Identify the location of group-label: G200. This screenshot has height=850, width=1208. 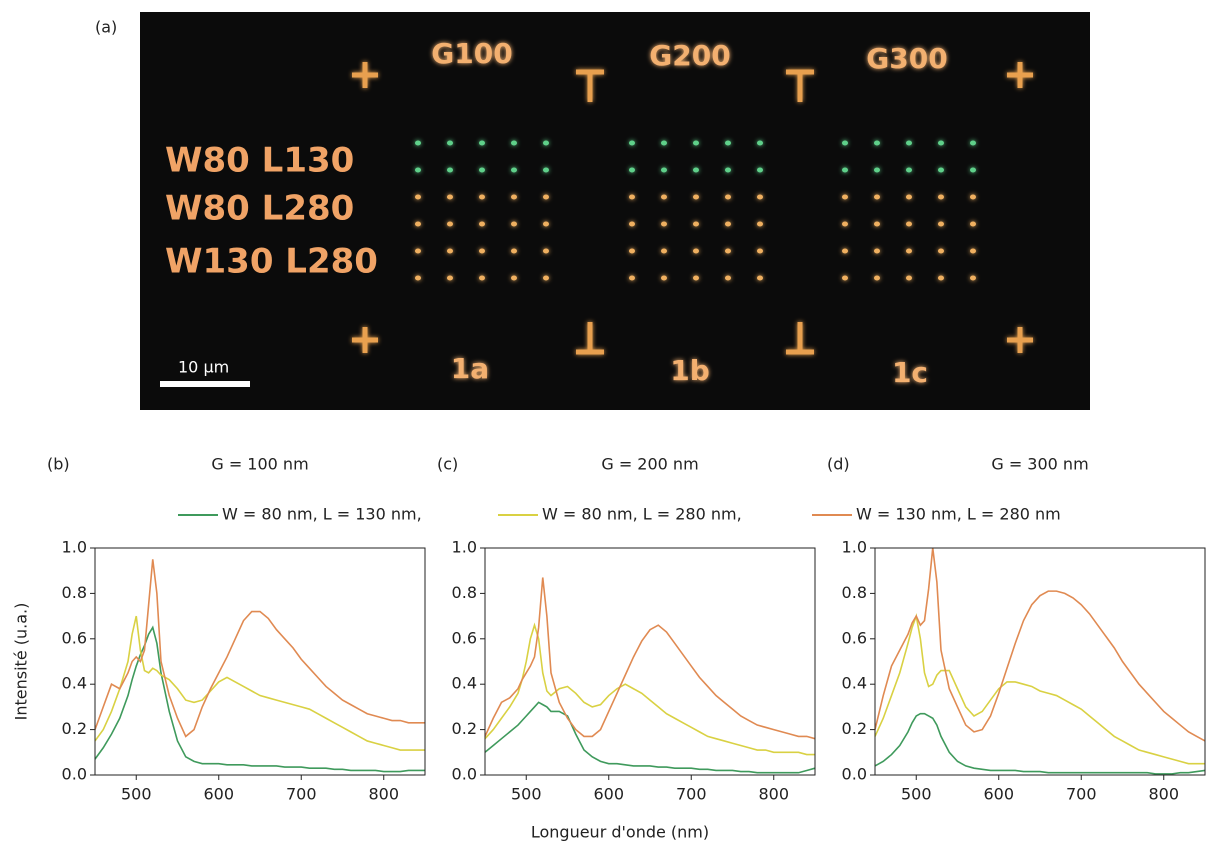
(689, 55).